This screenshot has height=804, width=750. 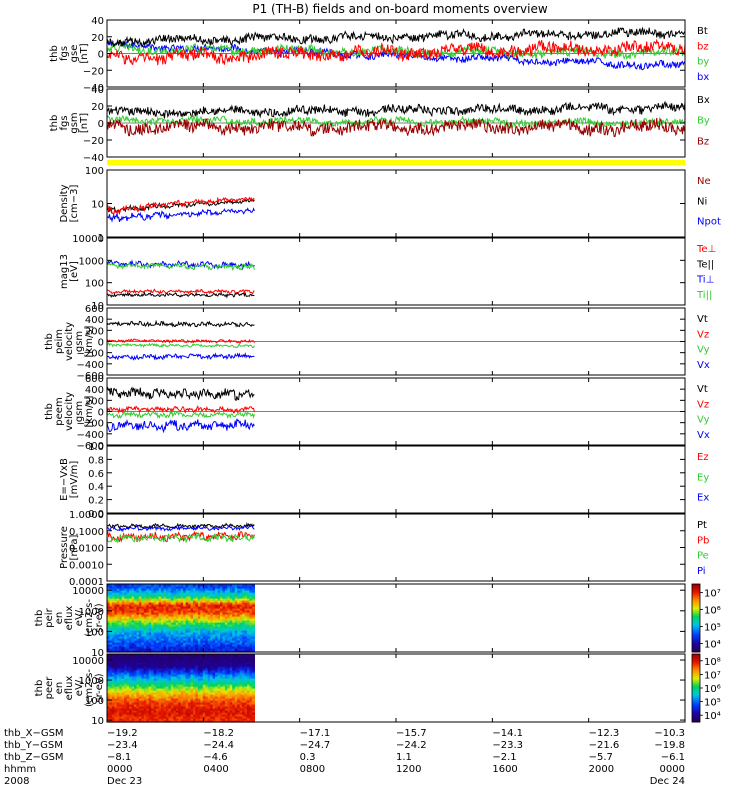 I want to click on series-line-Vz, so click(x=180, y=341).